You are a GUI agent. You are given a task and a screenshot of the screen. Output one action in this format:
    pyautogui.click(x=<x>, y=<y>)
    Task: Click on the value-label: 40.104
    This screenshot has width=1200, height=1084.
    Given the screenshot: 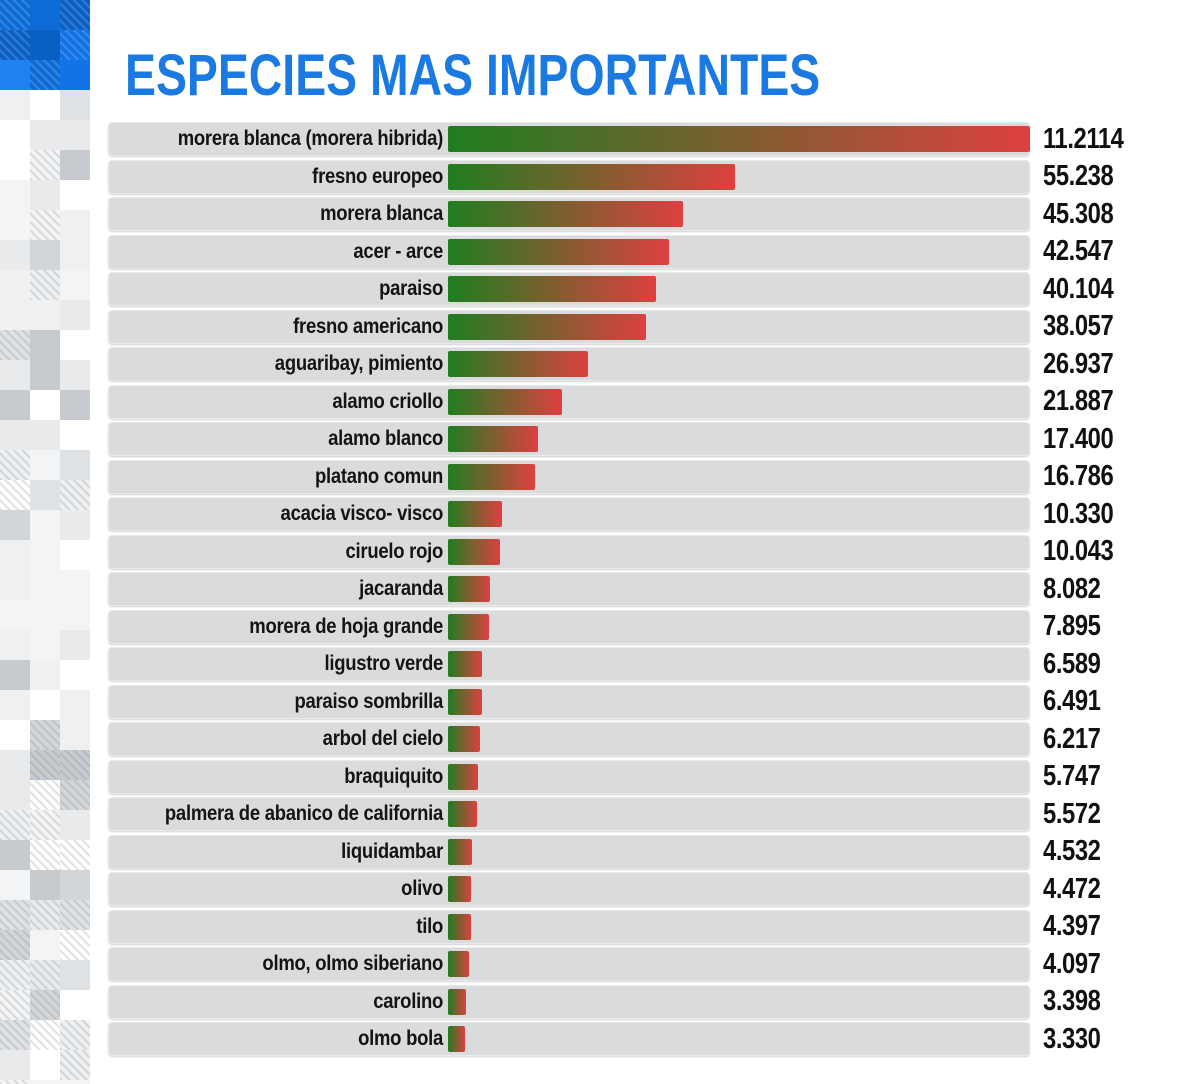 What is the action you would take?
    pyautogui.click(x=1078, y=288)
    